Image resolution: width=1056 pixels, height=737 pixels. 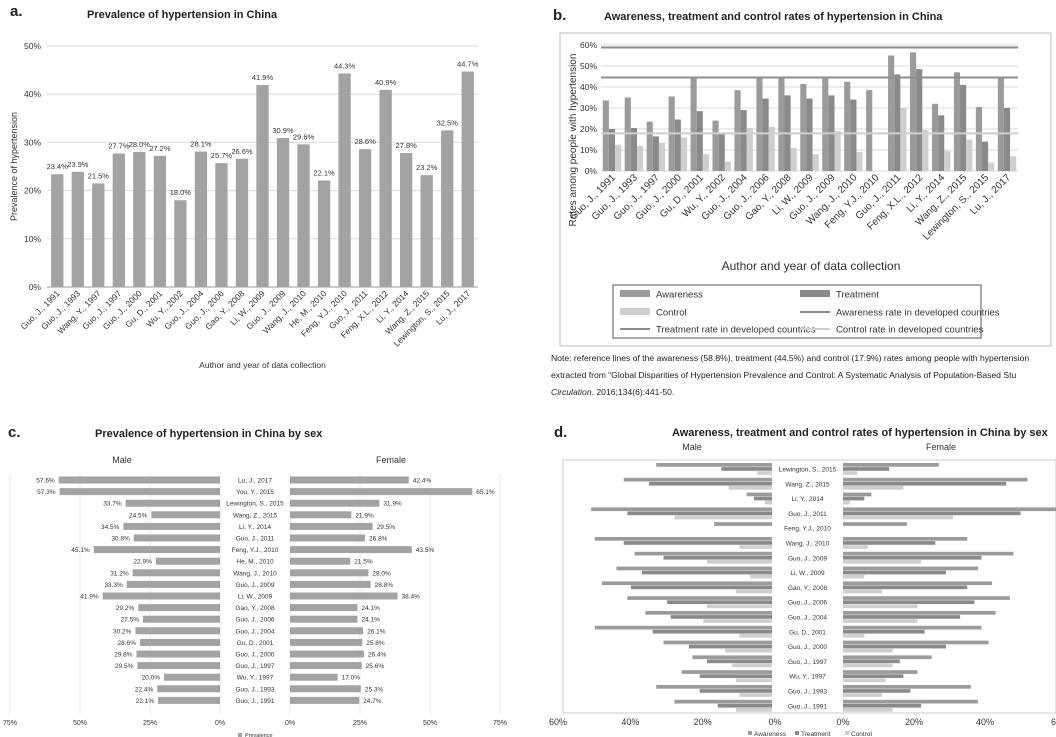 What do you see at coordinates (500, 723) in the screenshot?
I see `c-xtick-right-label: 75%` at bounding box center [500, 723].